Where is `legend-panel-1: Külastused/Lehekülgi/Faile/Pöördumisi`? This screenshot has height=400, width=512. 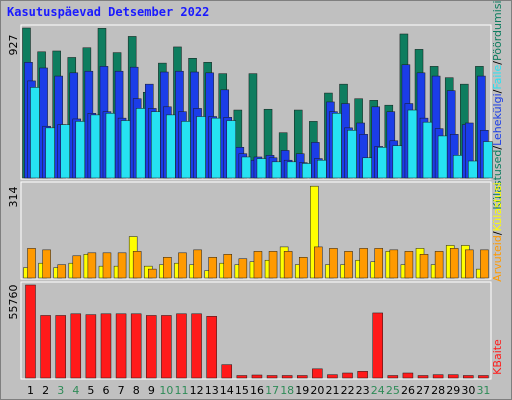
legend-panel-1: Külastused/Lehekülgi/Faile/Pöördumisi is located at coordinates (497, 105).